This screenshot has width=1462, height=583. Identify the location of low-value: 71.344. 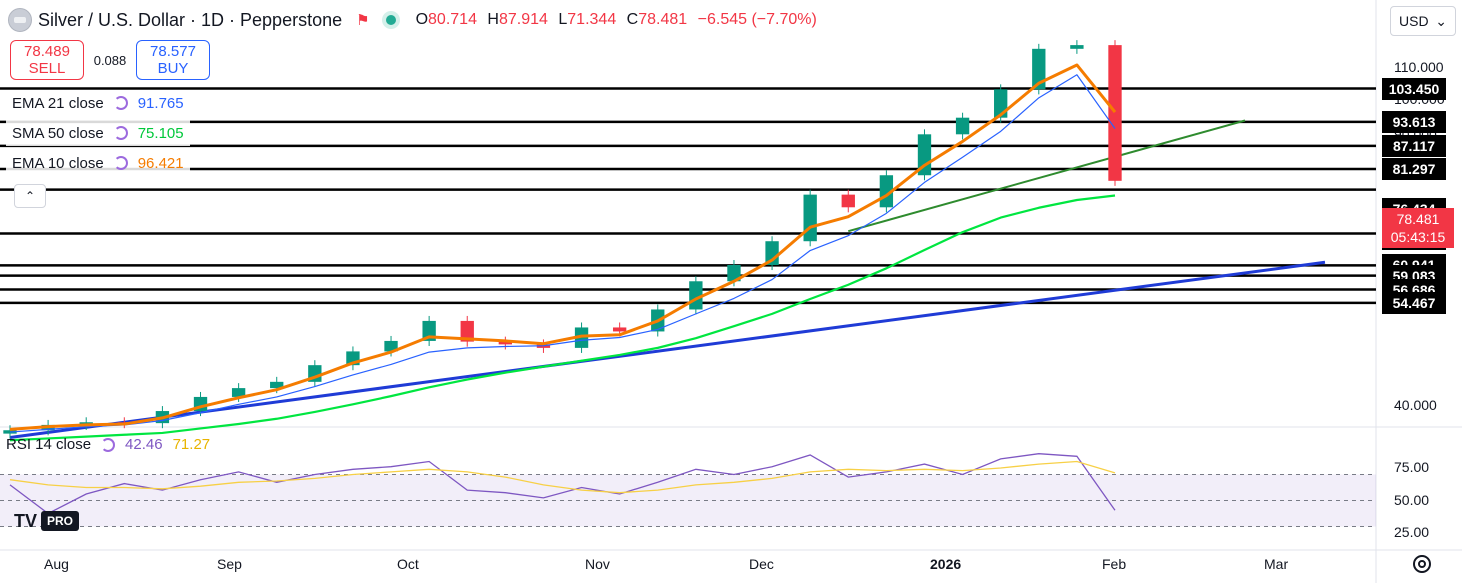
(592, 19).